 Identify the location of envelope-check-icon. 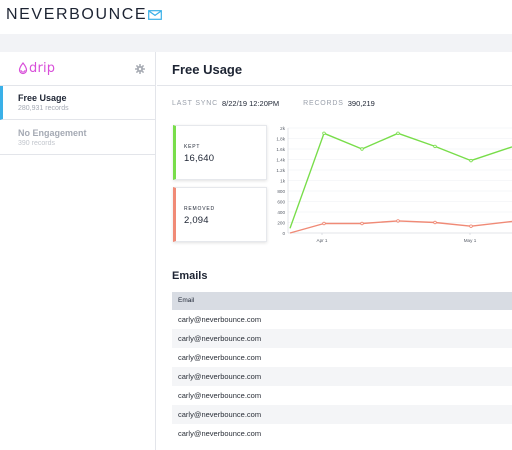
(155, 15).